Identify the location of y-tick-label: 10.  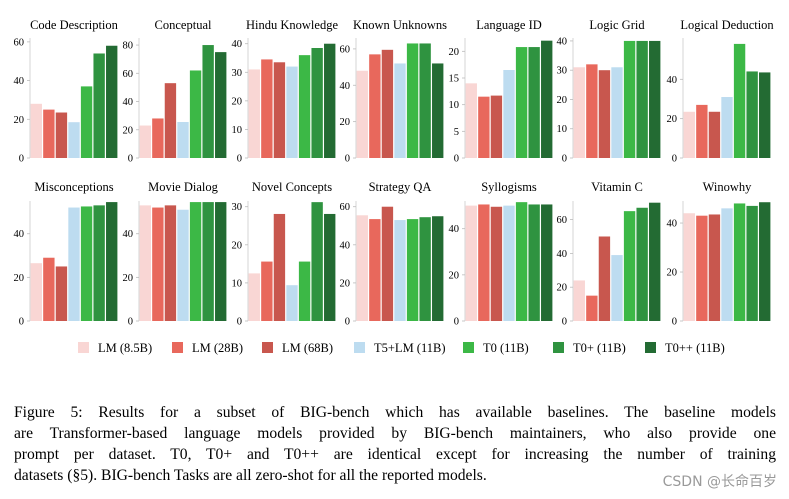
(237, 283).